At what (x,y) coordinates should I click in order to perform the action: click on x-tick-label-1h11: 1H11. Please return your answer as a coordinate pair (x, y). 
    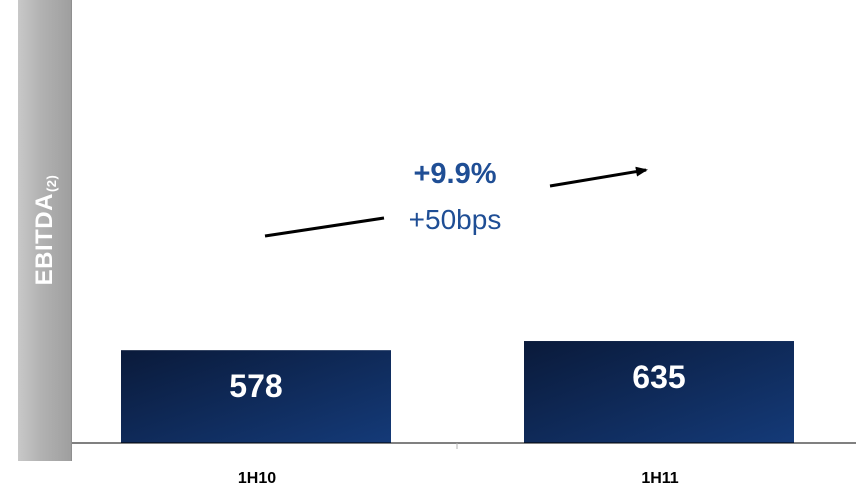
    Looking at the image, I should click on (659, 478).